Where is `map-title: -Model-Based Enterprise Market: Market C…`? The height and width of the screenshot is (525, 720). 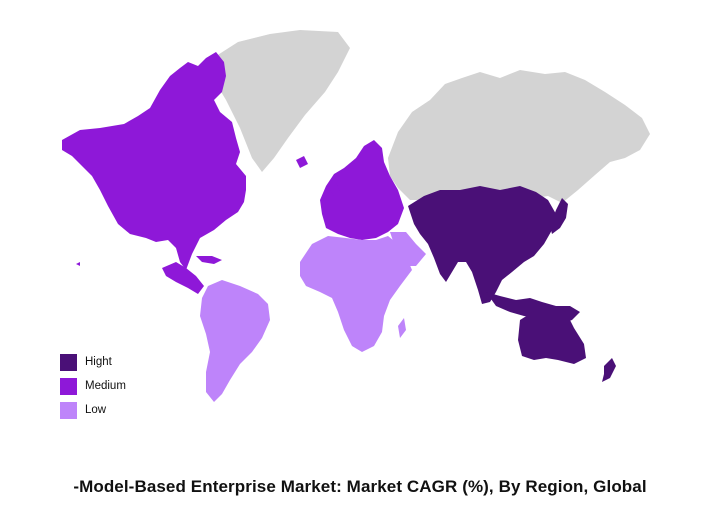 map-title: -Model-Based Enterprise Market: Market C… is located at coordinates (360, 486).